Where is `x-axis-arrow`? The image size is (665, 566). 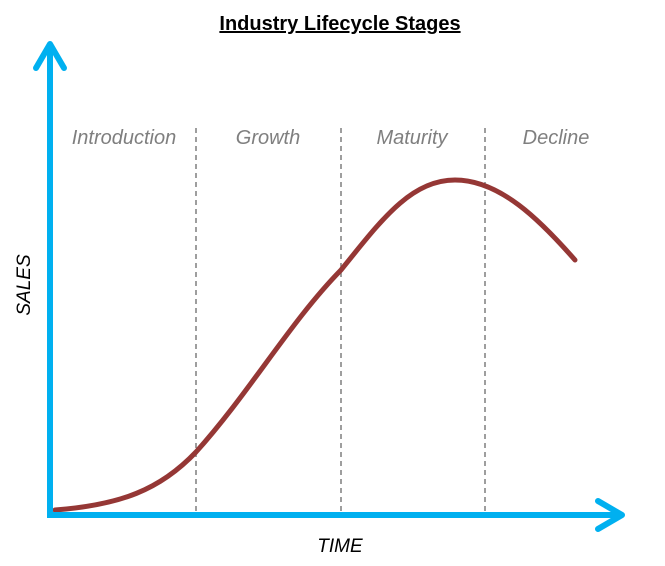
x-axis-arrow is located at coordinates (610, 515).